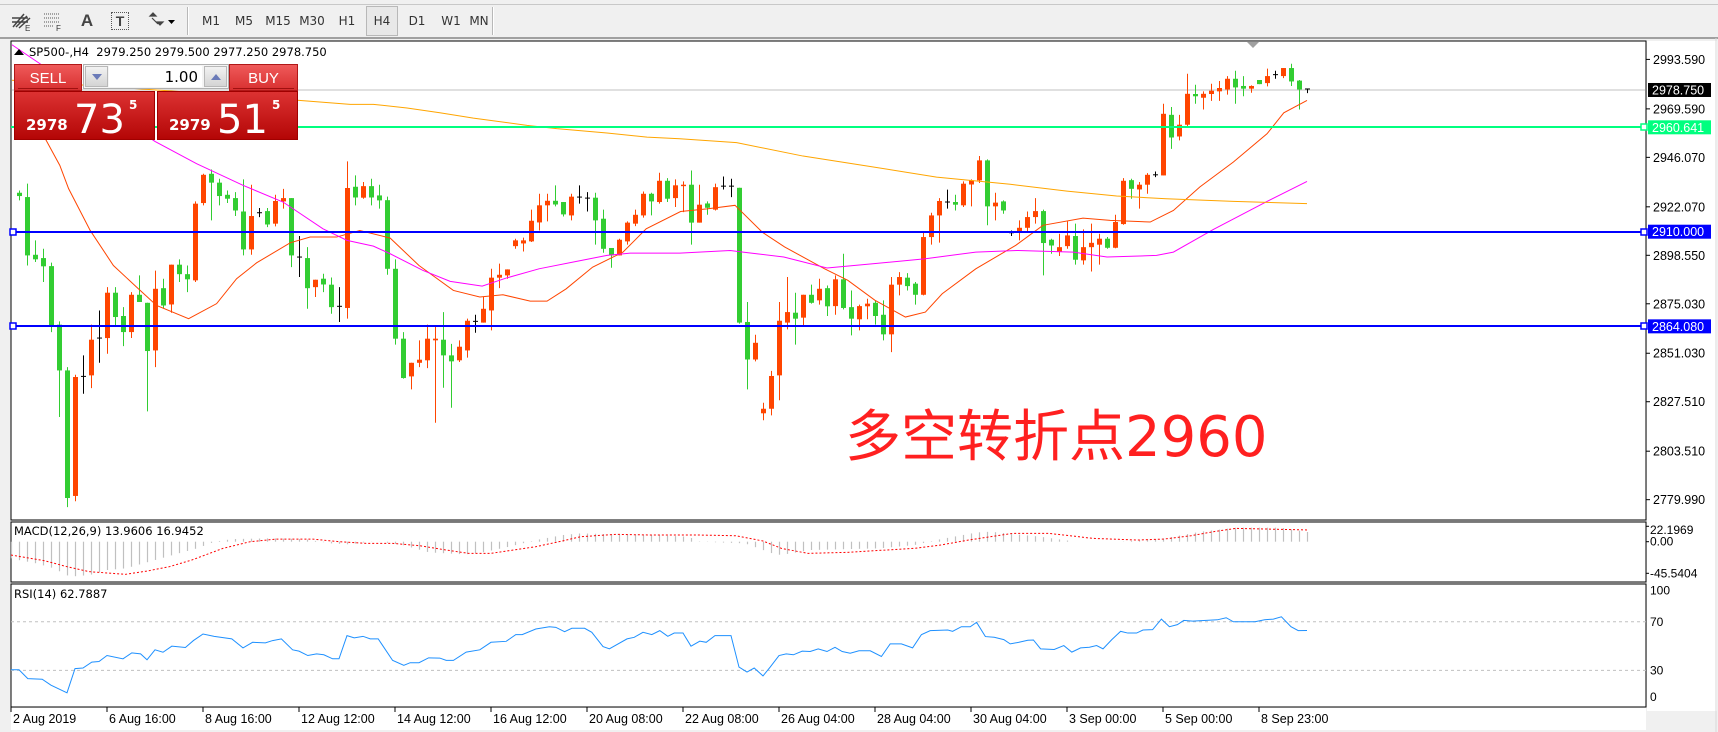 The width and height of the screenshot is (1718, 732). I want to click on timeframe-m5: M5, so click(244, 21).